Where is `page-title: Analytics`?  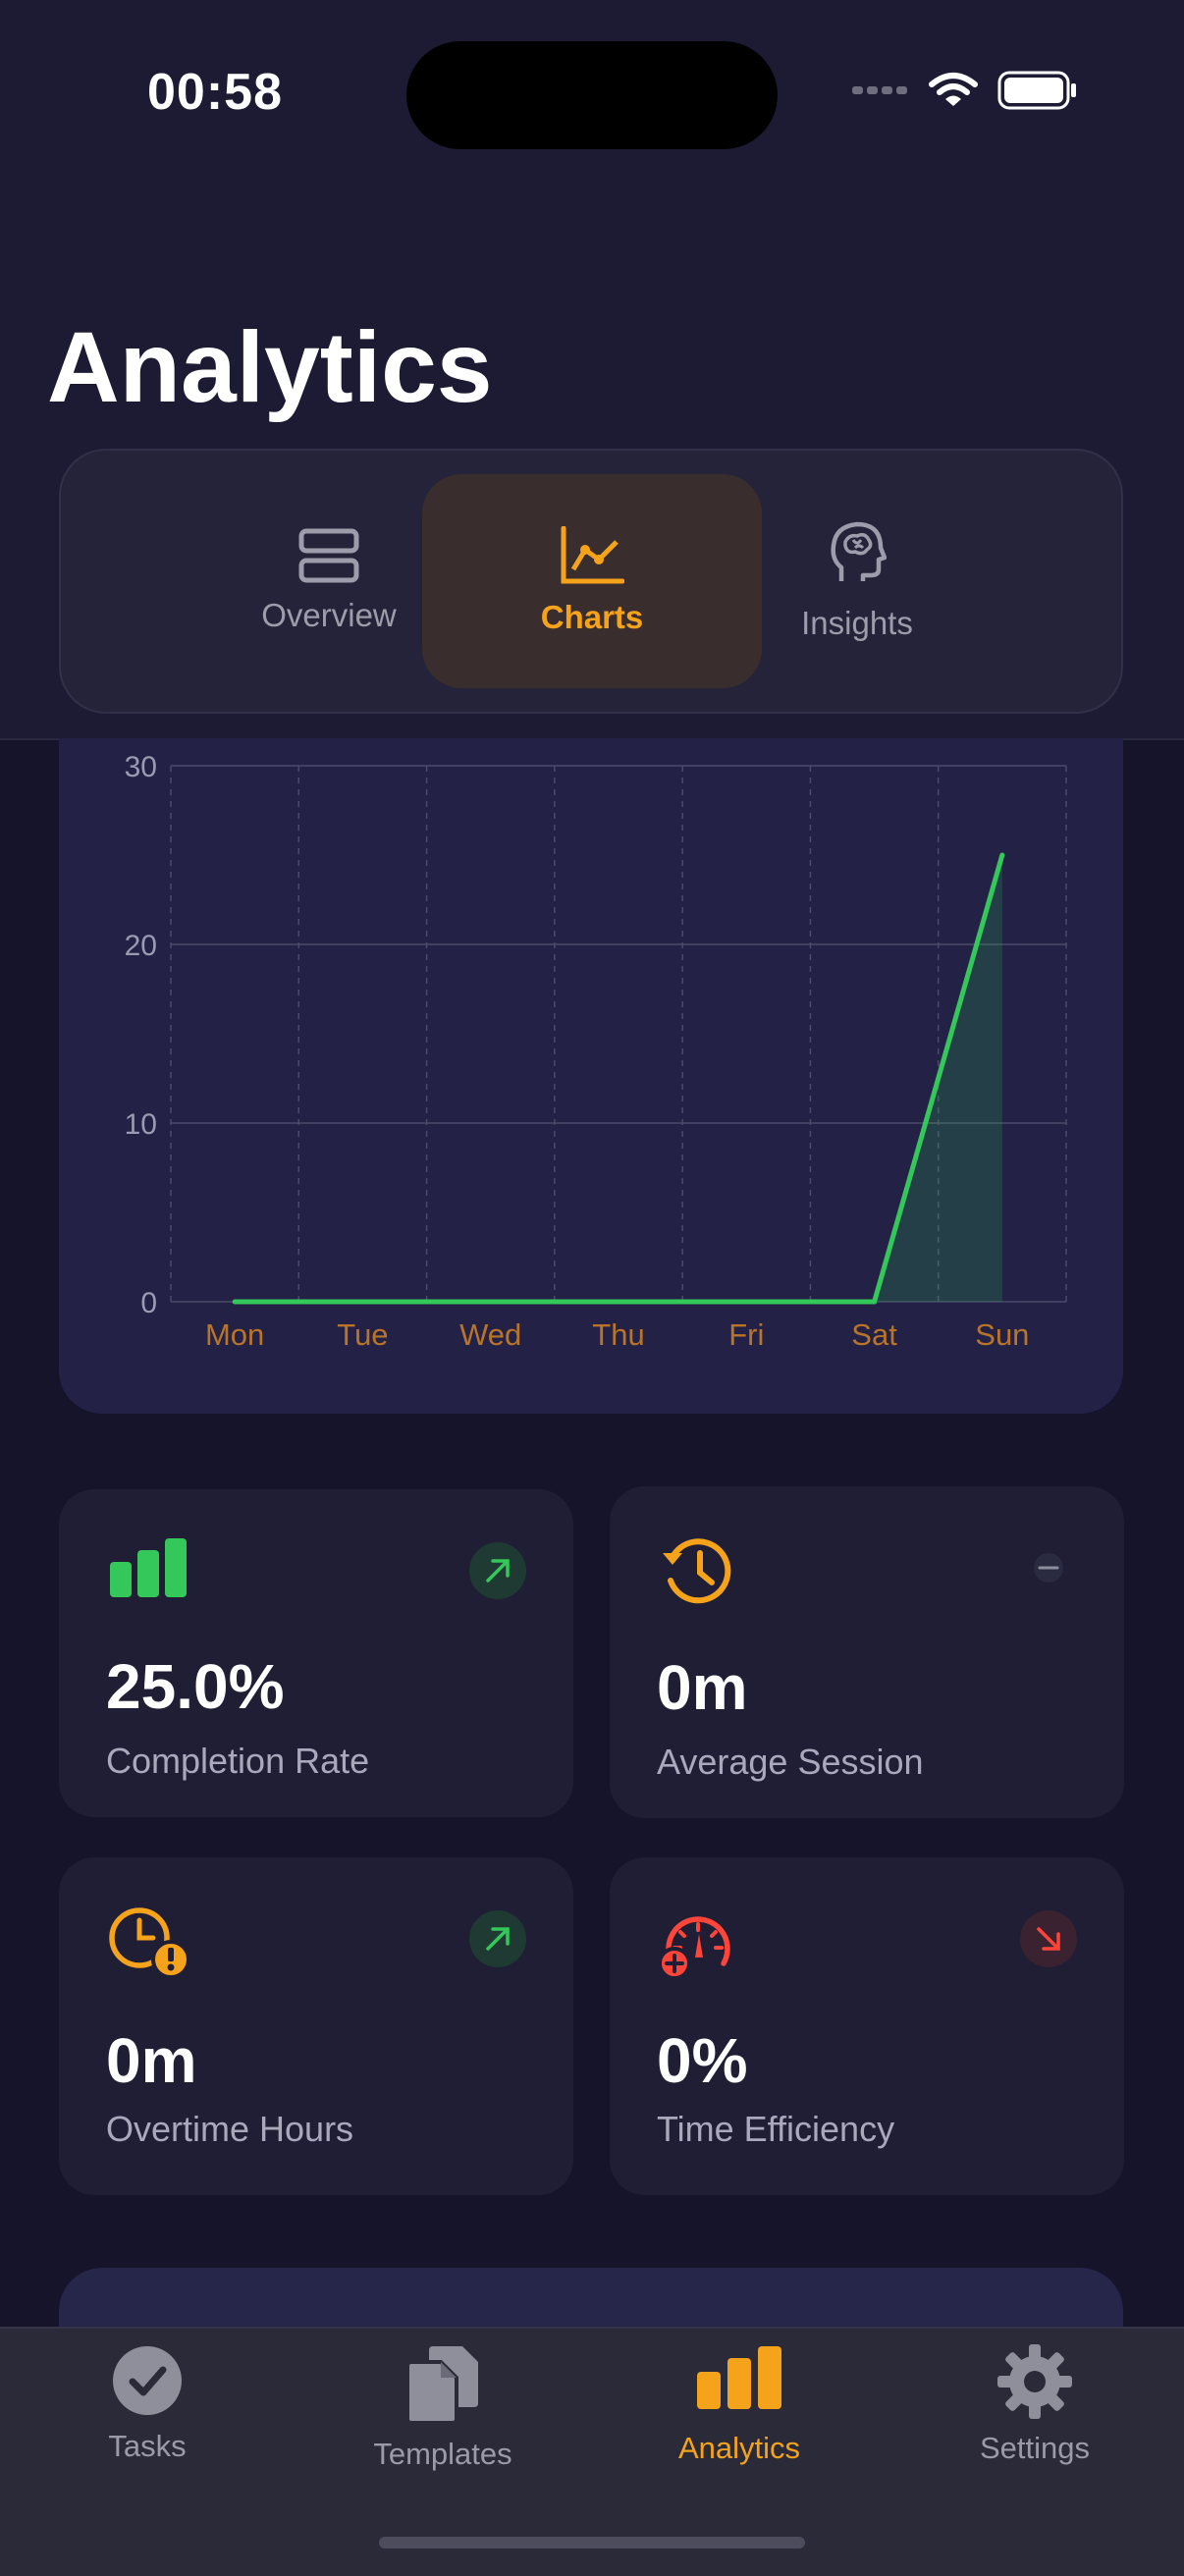
page-title: Analytics is located at coordinates (270, 367).